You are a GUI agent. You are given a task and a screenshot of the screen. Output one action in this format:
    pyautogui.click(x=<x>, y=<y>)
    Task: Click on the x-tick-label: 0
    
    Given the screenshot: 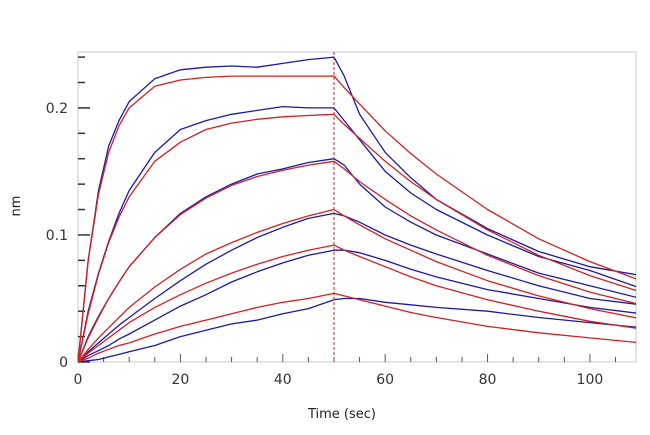 What is the action you would take?
    pyautogui.click(x=78, y=380)
    